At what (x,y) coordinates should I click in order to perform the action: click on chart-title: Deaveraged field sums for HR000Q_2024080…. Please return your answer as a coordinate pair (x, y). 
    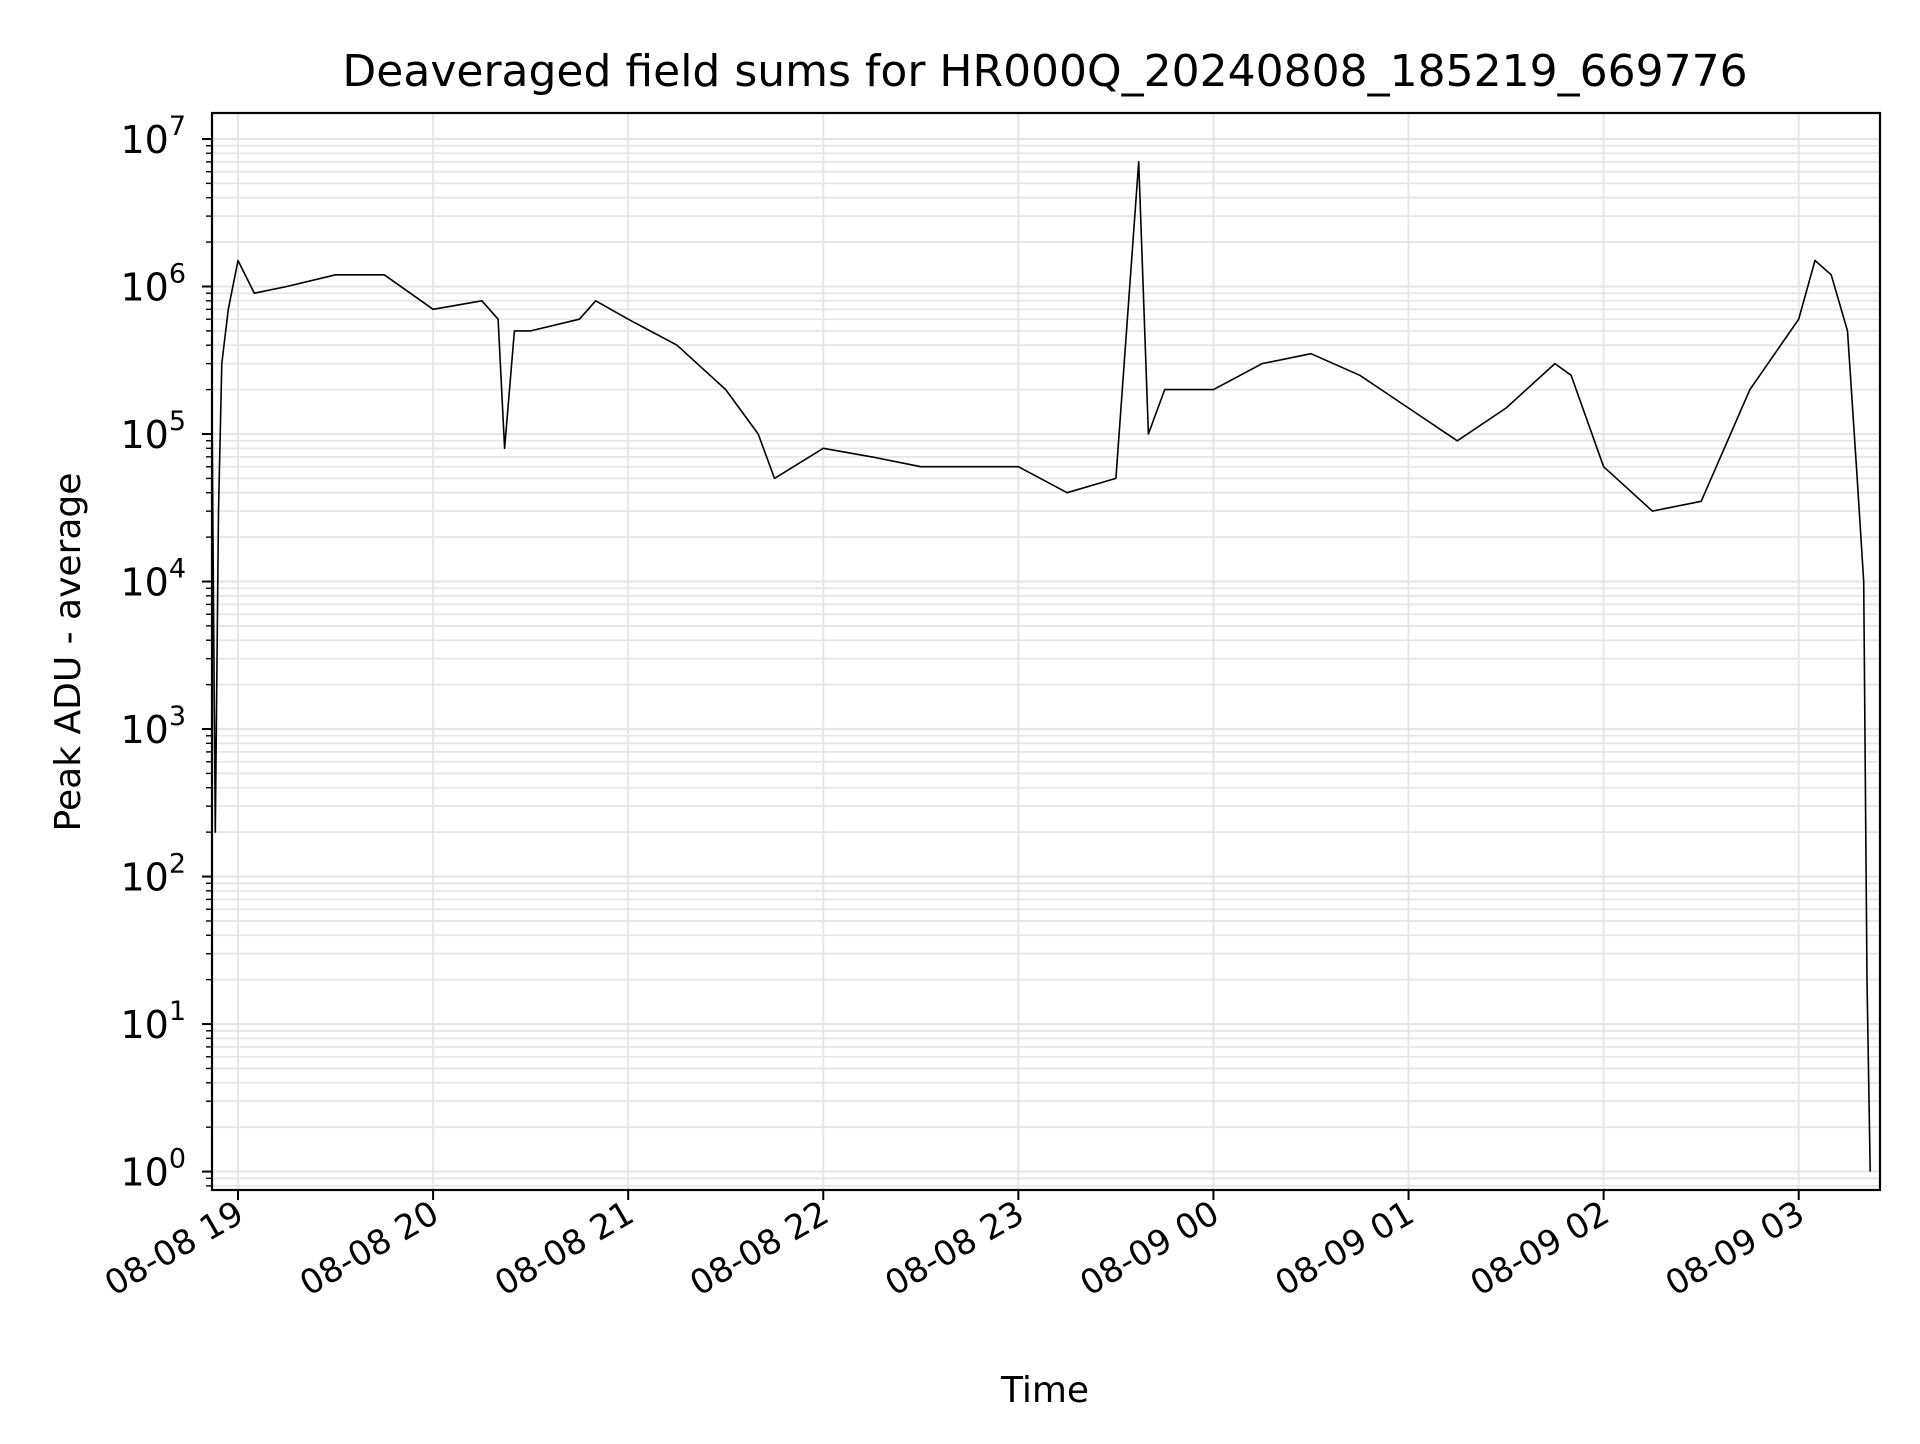
    Looking at the image, I should click on (1044, 71).